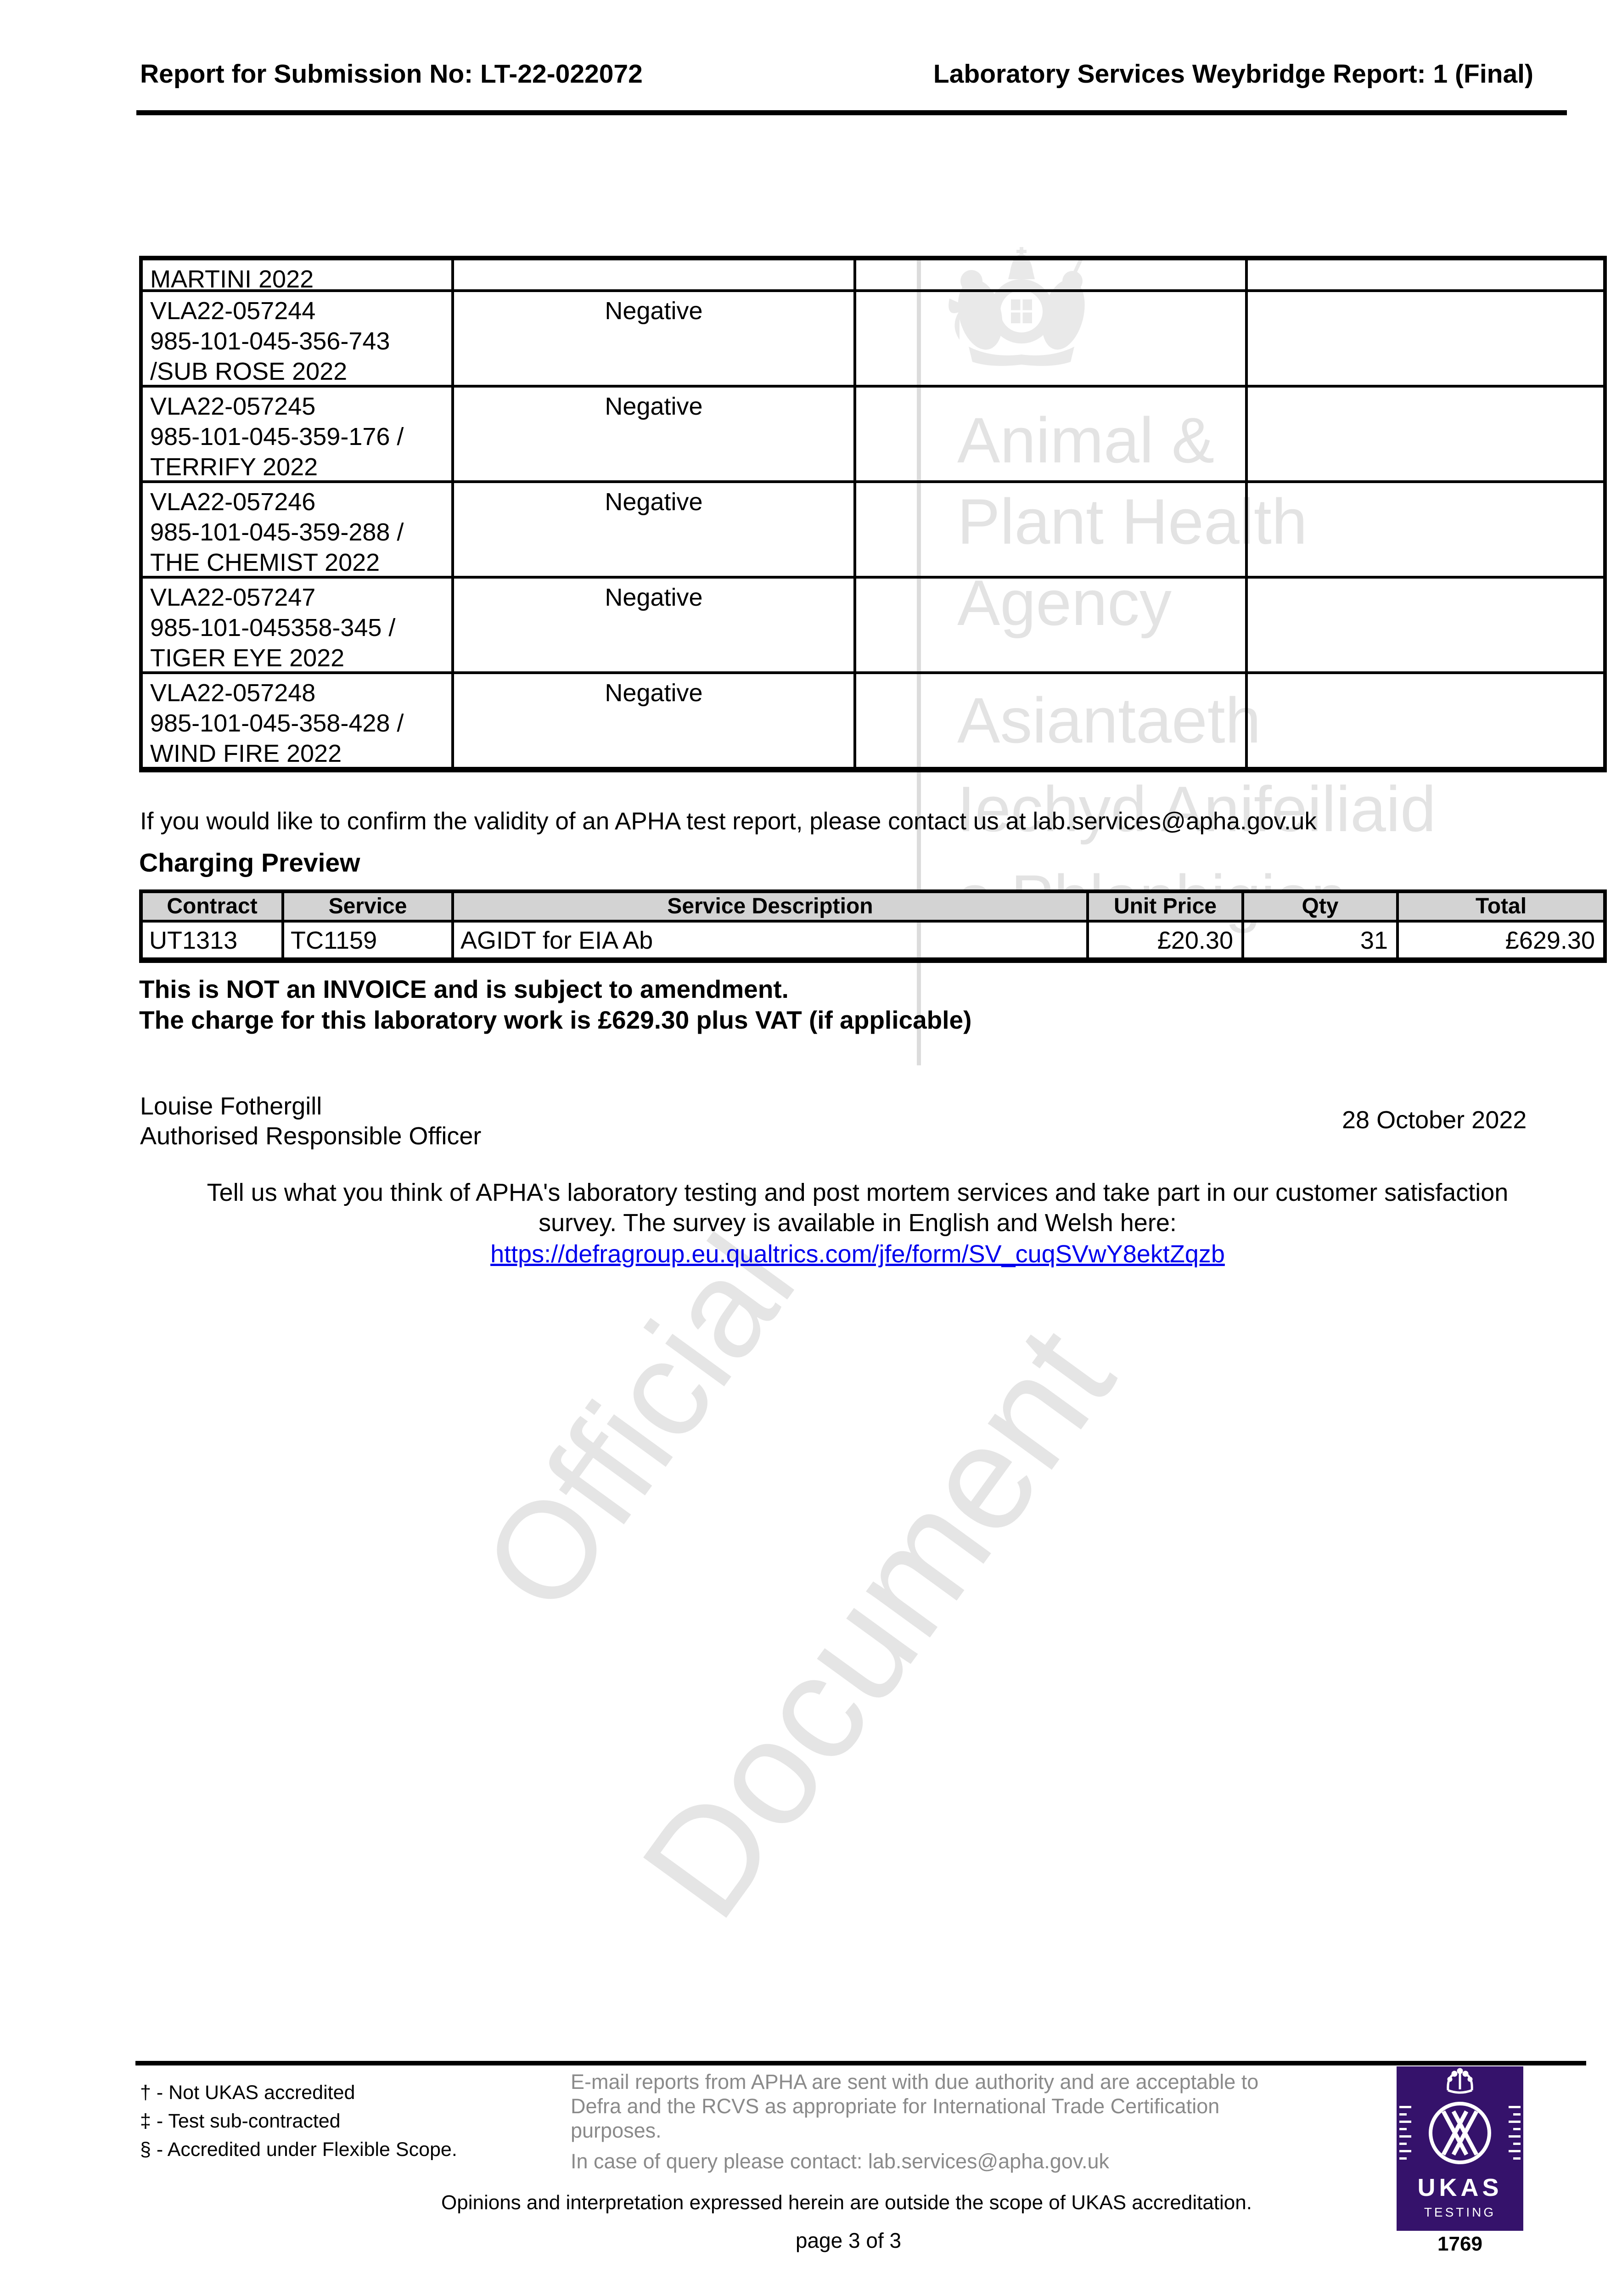  What do you see at coordinates (1459, 2244) in the screenshot?
I see `ukas-number: 1769` at bounding box center [1459, 2244].